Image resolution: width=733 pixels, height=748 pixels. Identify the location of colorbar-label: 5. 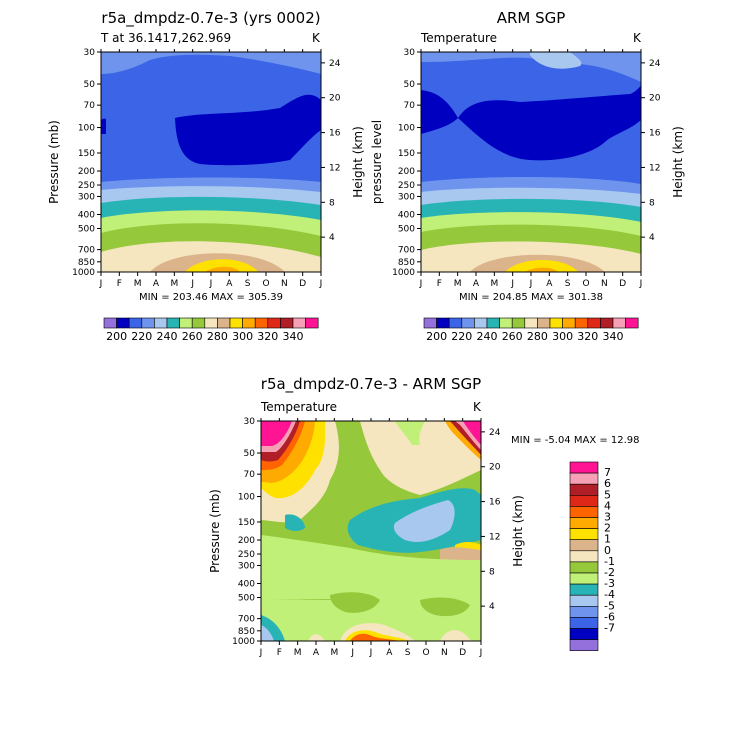
(607, 494).